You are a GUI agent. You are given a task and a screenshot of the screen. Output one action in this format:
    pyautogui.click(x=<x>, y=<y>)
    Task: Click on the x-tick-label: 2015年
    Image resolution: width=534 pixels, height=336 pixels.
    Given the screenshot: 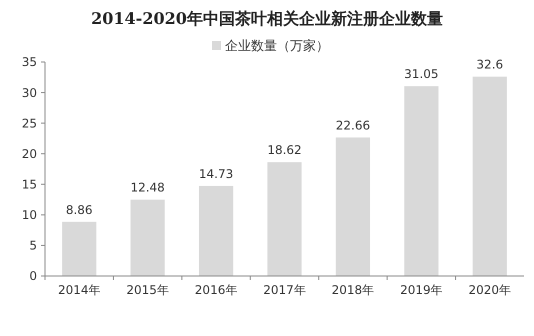 What is the action you would take?
    pyautogui.click(x=147, y=290)
    